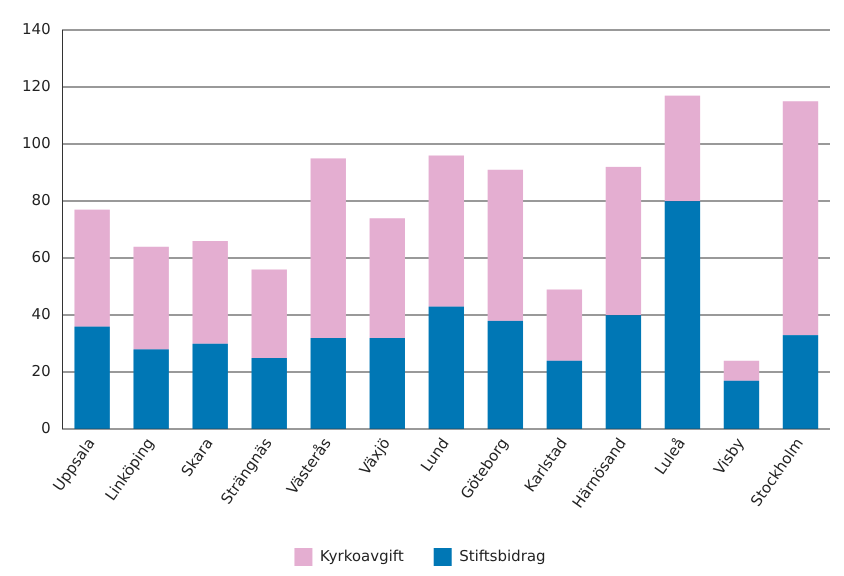 This screenshot has width=844, height=576. What do you see at coordinates (46, 428) in the screenshot?
I see `y-tick-label: 0` at bounding box center [46, 428].